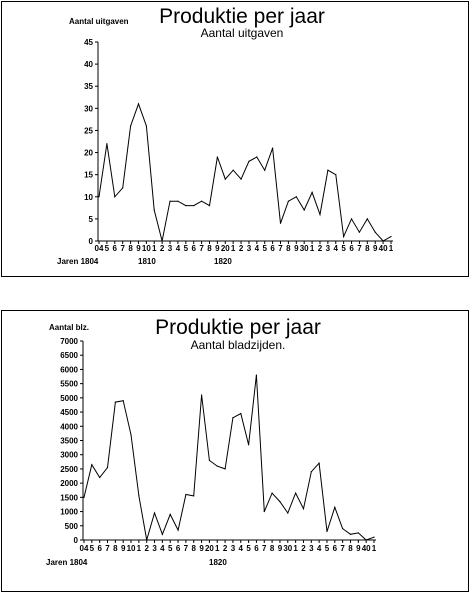 This screenshot has height=592, width=470. Describe the element at coordinates (69, 384) in the screenshot. I see `y-tick-label: 5500` at that location.